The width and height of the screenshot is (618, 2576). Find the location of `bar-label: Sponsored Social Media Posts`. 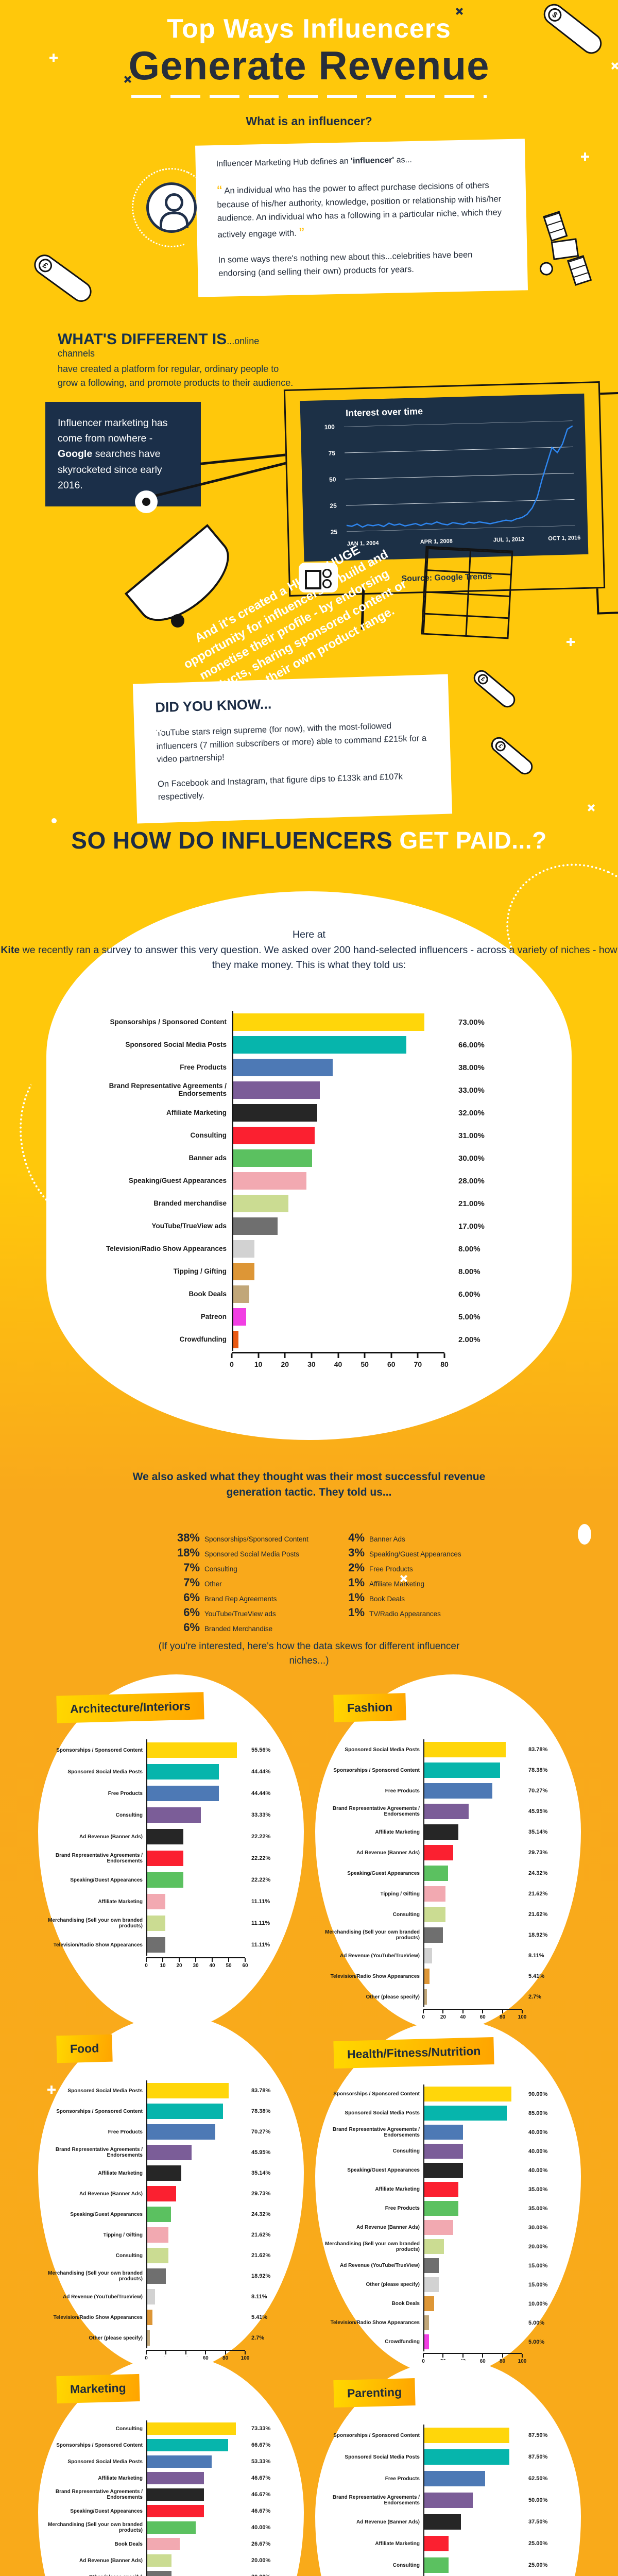

bar-label: Sponsored Social Media Posts is located at coordinates (176, 1044).